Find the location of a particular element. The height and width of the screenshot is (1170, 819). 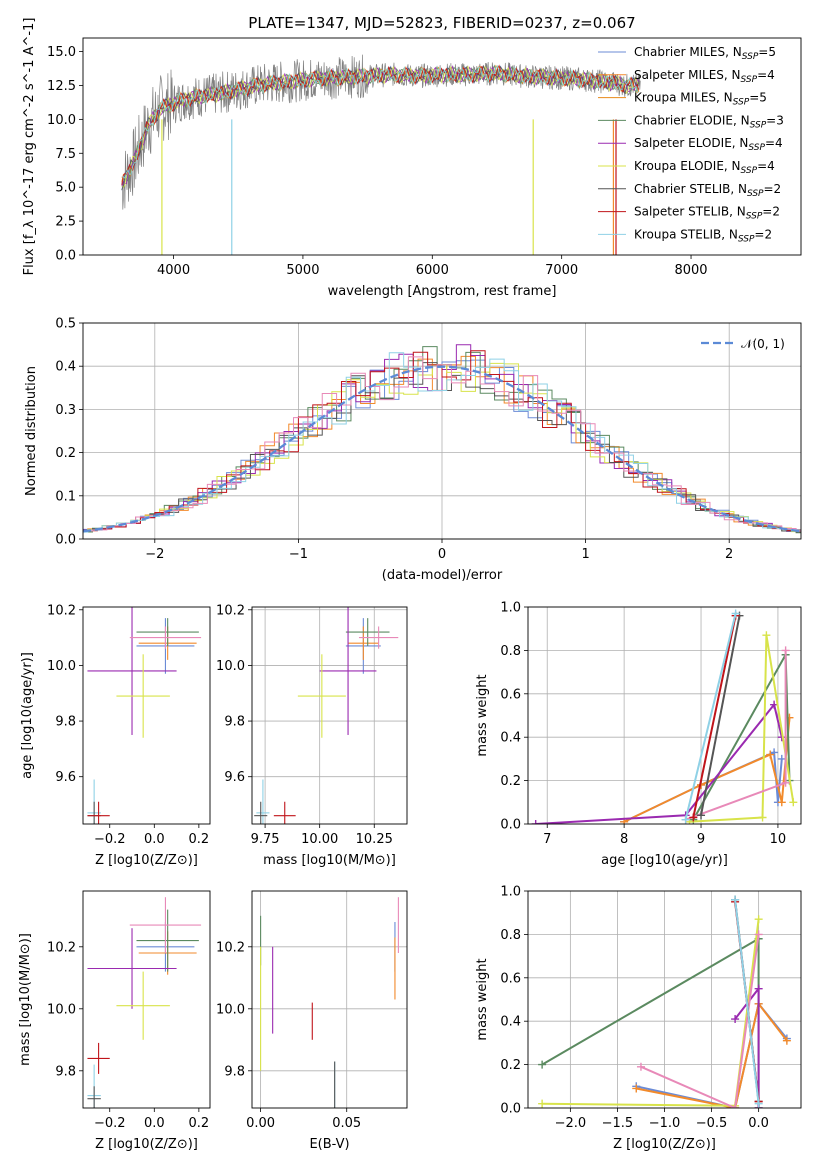

mass-vs-ebv-frame is located at coordinates (329, 999).